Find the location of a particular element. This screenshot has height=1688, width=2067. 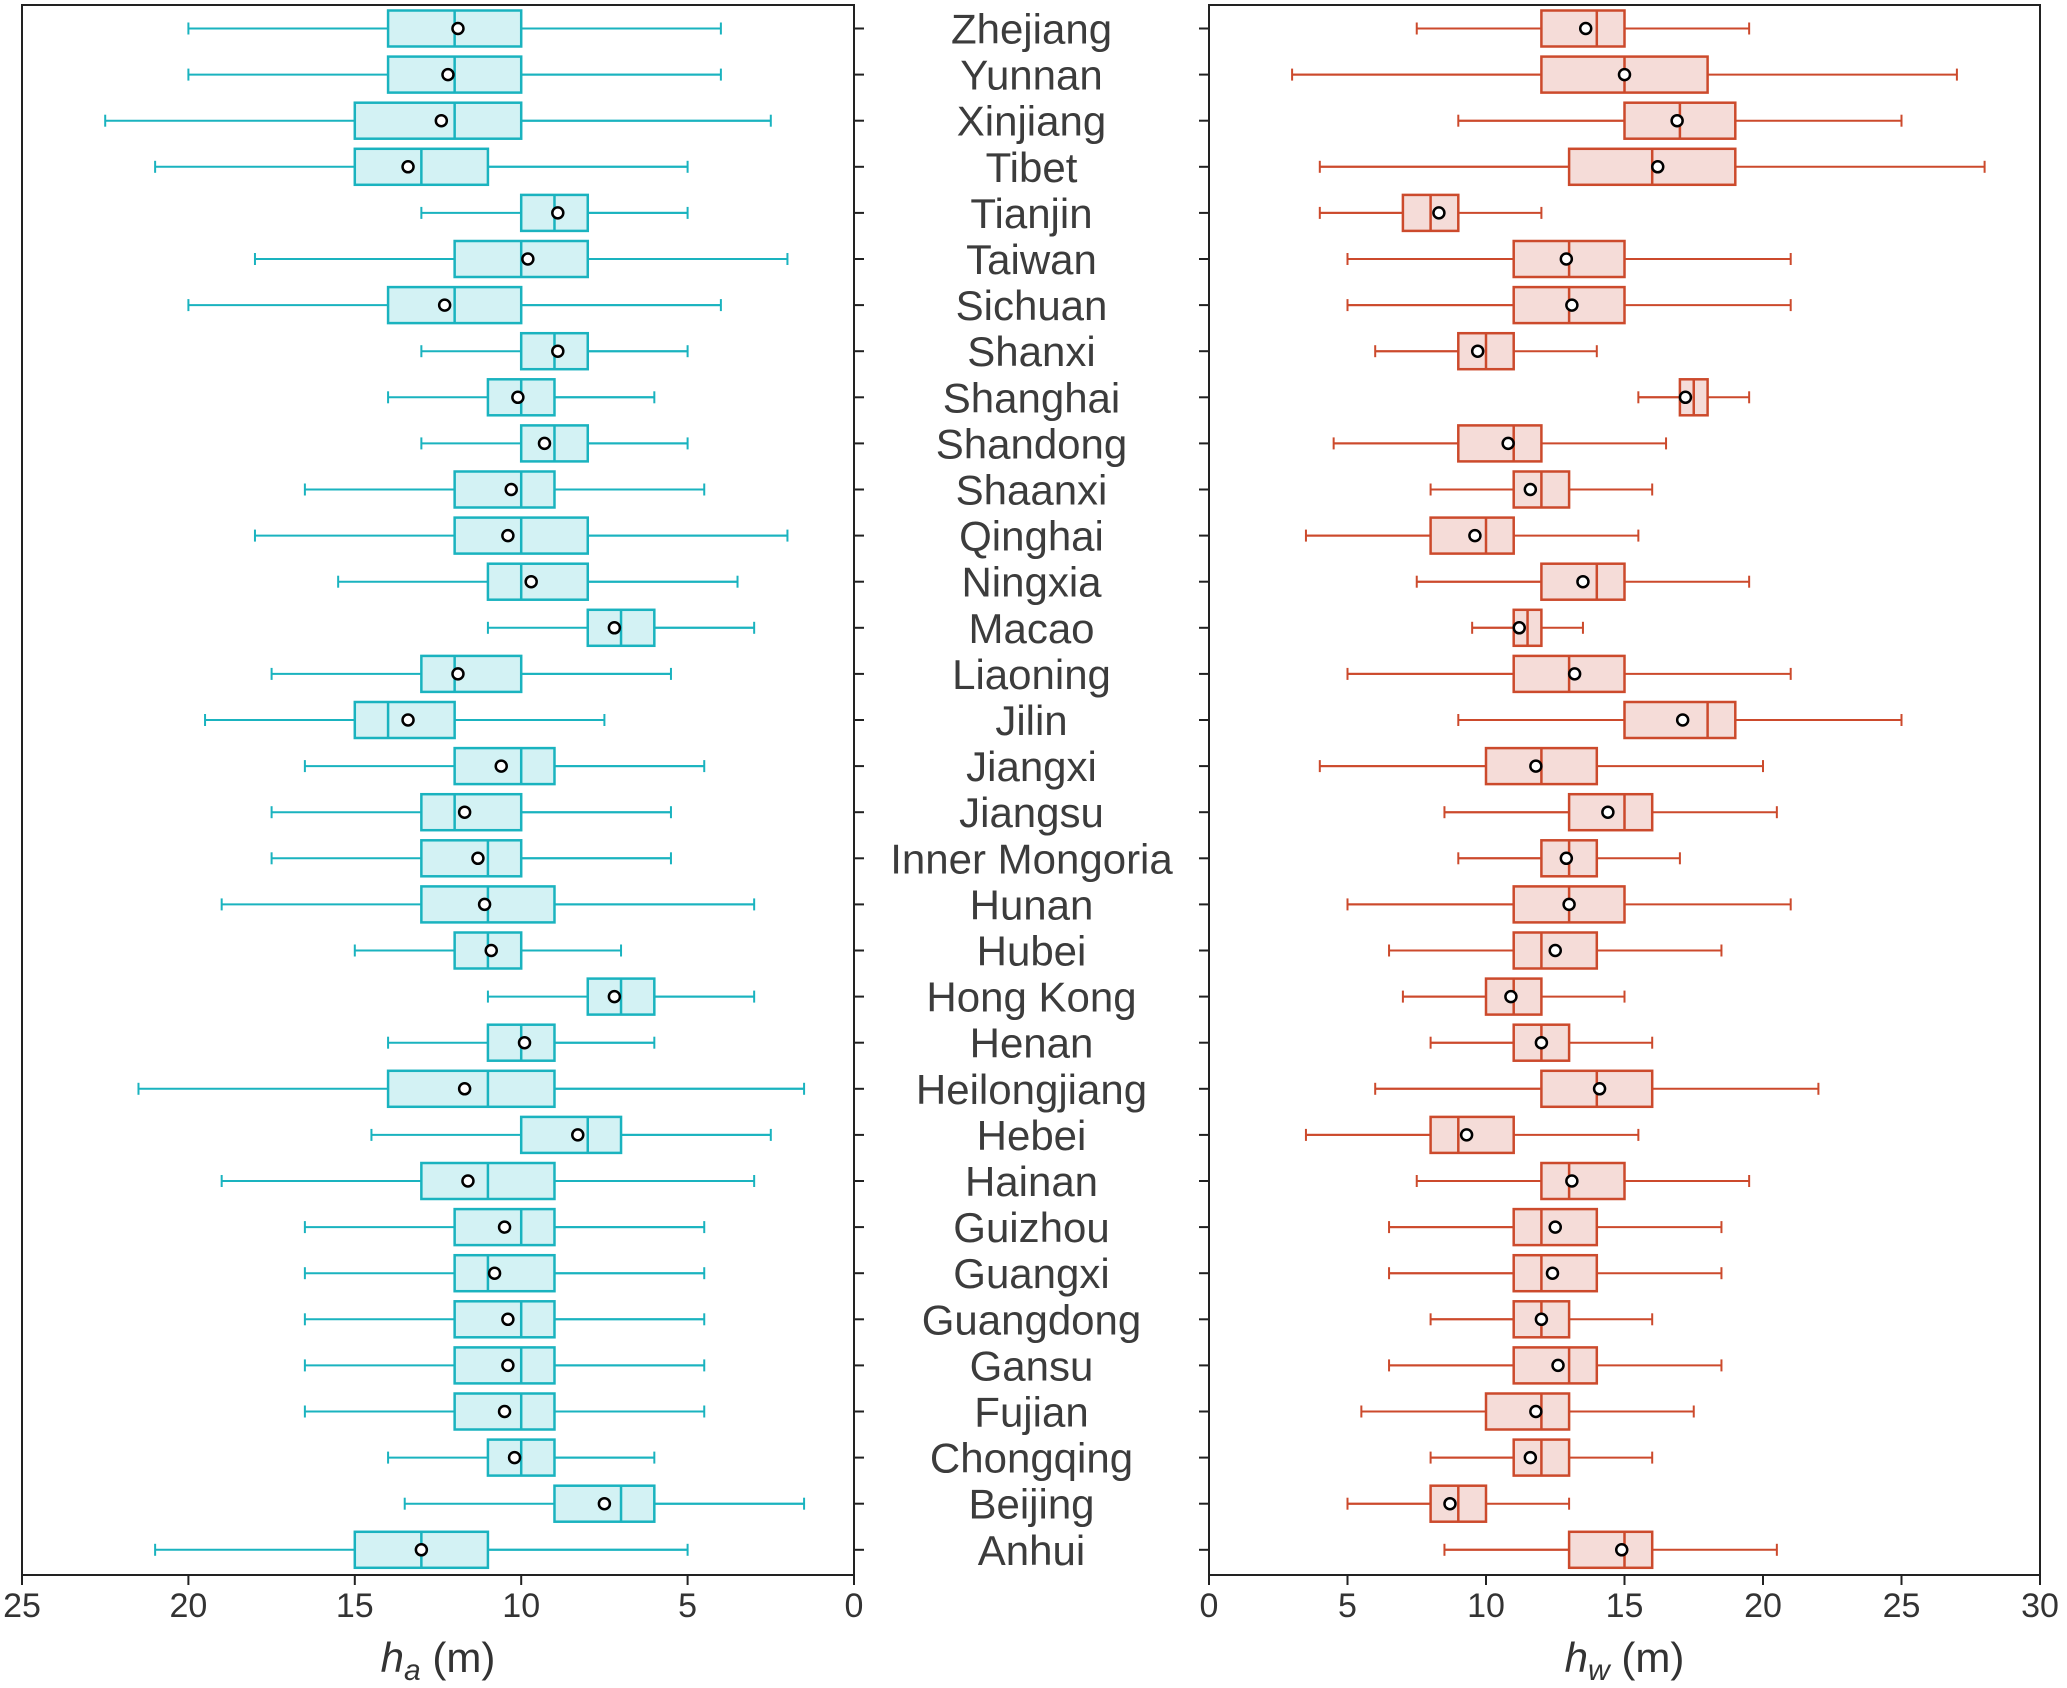

ha-box-hebei is located at coordinates (571, 1135).